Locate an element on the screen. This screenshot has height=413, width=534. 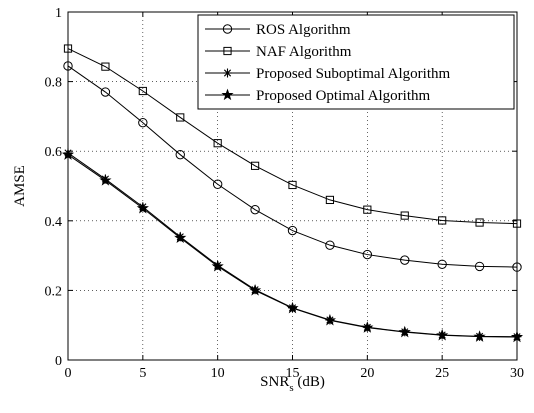
y-tick-label: 0.6 is located at coordinates (54, 152).